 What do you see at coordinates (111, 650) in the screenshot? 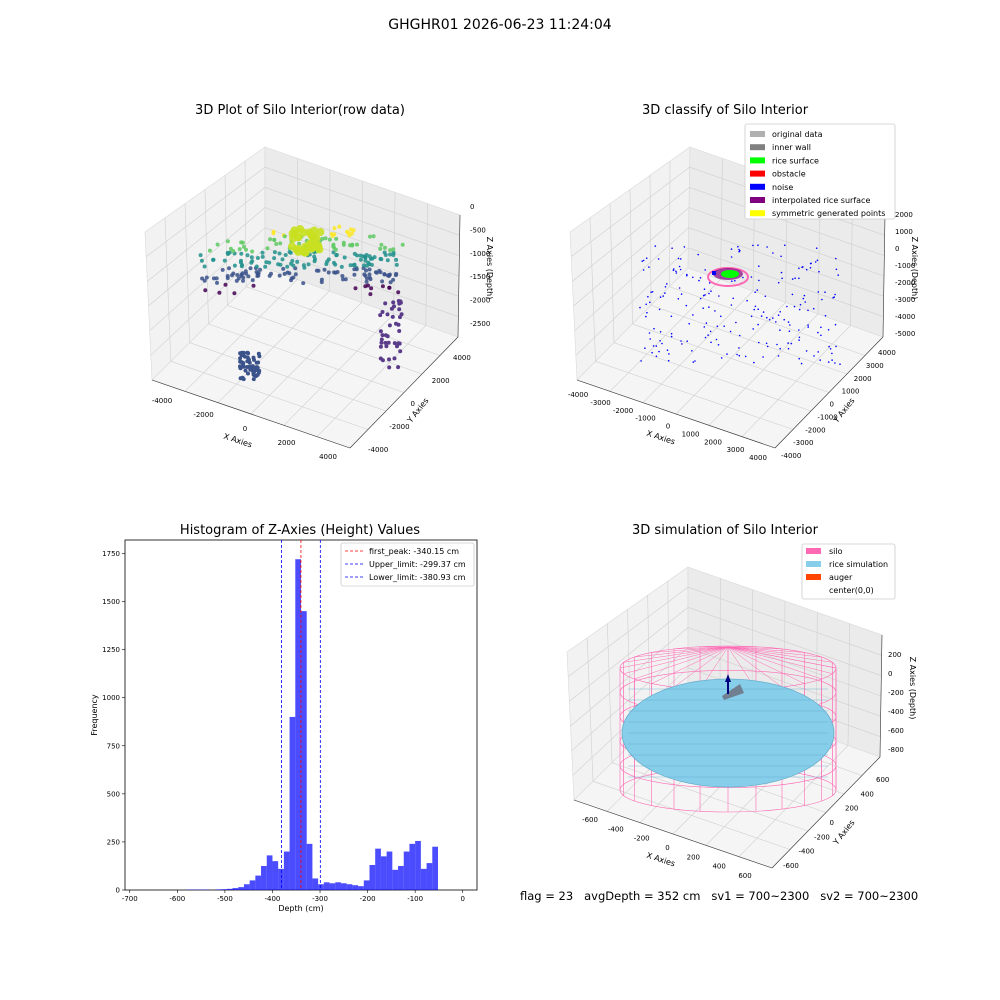
I see `y-tick-label: 1250` at bounding box center [111, 650].